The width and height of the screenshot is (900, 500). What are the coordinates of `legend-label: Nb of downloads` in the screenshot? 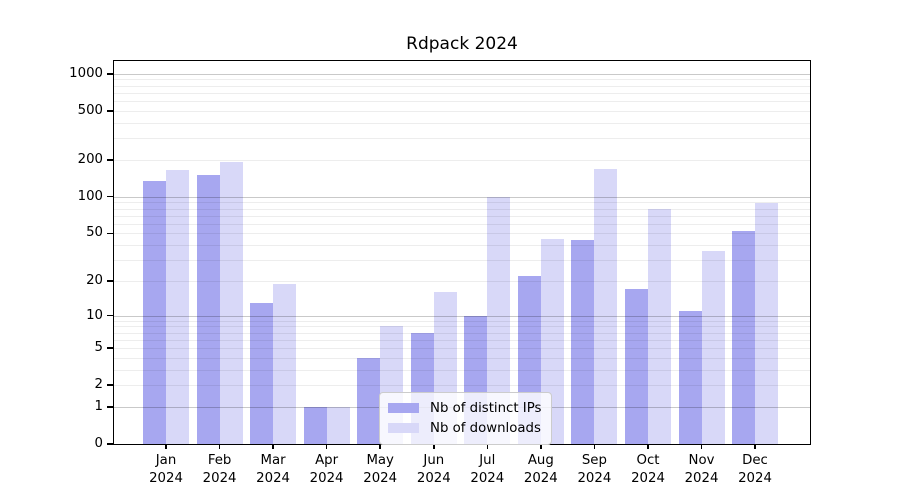 It's located at (485, 428).